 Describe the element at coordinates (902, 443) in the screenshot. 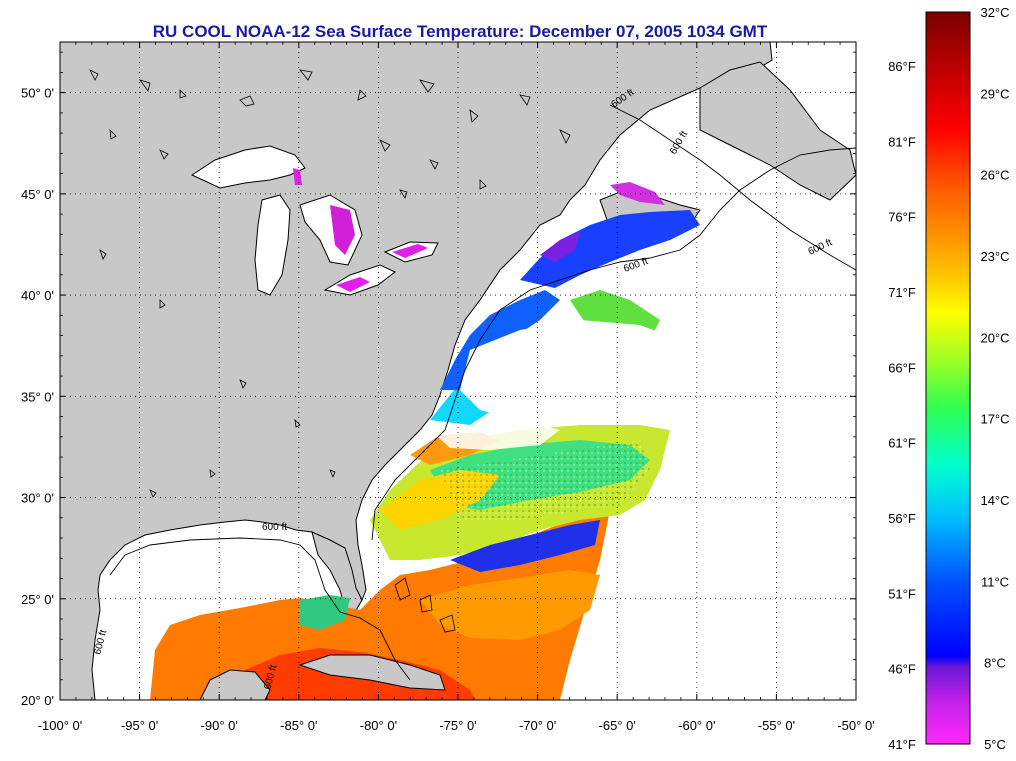

I see `colorbar-fahrenheit-label: 61°F` at that location.